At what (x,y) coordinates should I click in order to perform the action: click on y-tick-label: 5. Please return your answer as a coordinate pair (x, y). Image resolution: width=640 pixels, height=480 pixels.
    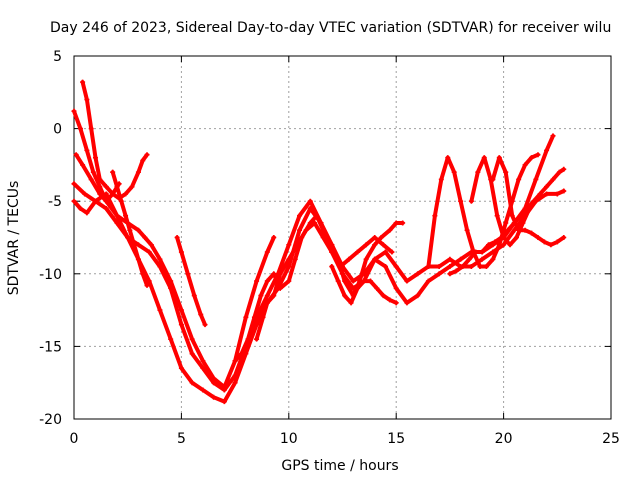
    Looking at the image, I should click on (57, 57).